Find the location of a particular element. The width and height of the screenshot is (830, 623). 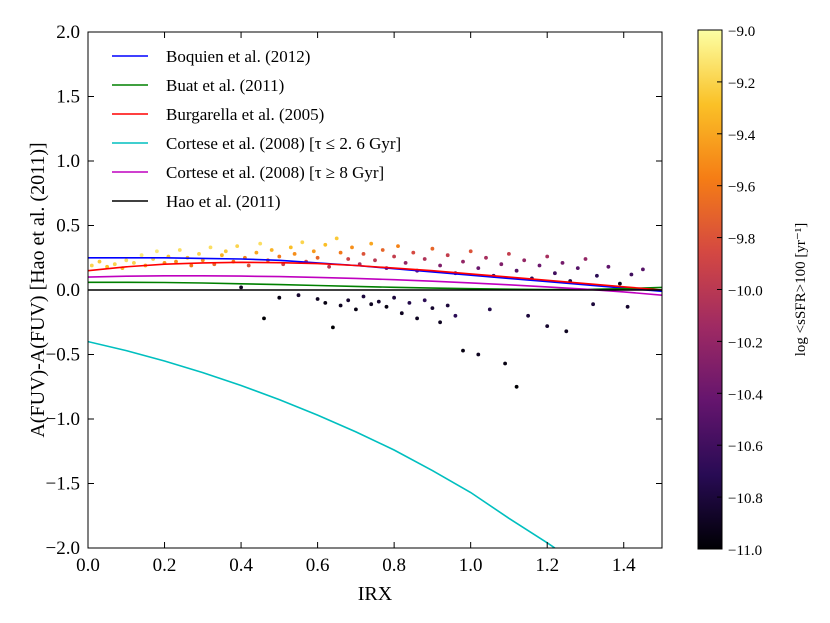

legend-label: Cortese et al. (2008) [τ ≤ 2. 6 Gyr] is located at coordinates (283, 143).